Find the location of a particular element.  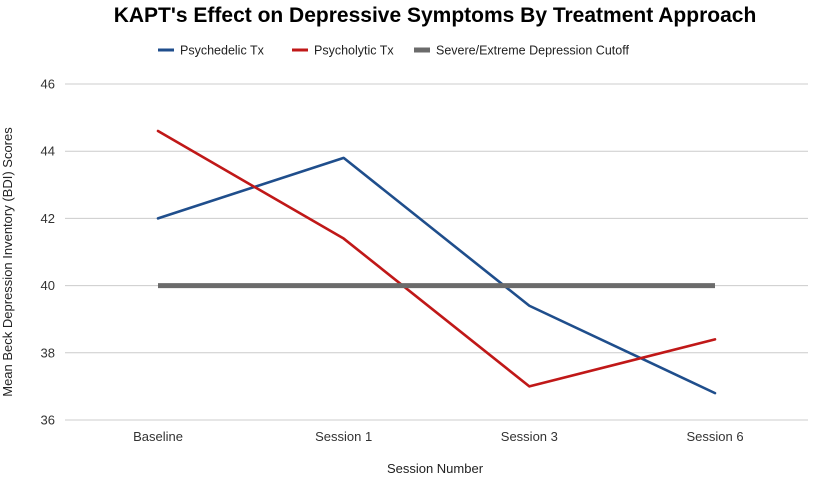

legend-label: Psychedelic Tx is located at coordinates (222, 51).